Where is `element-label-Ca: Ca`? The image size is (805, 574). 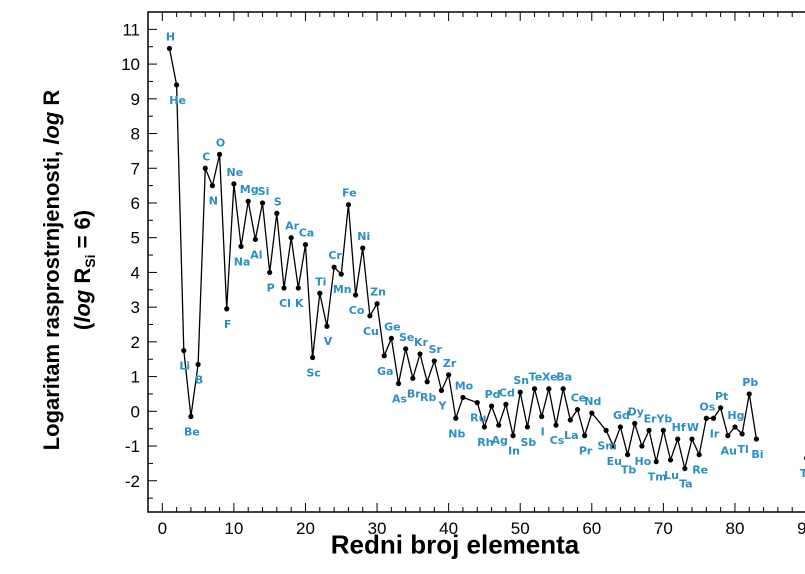 element-label-Ca: Ca is located at coordinates (307, 233).